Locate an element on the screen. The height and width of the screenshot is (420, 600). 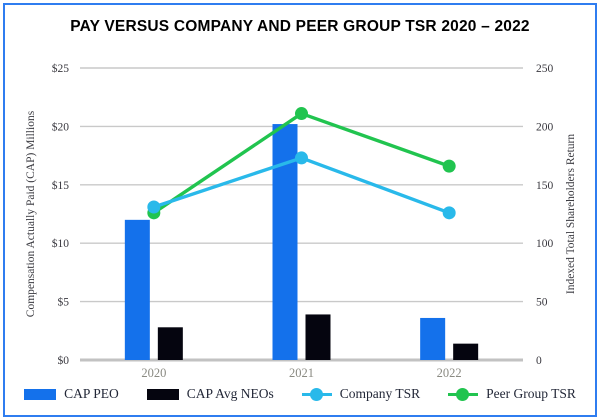
bars-cap-avg-neos is located at coordinates (318, 337).